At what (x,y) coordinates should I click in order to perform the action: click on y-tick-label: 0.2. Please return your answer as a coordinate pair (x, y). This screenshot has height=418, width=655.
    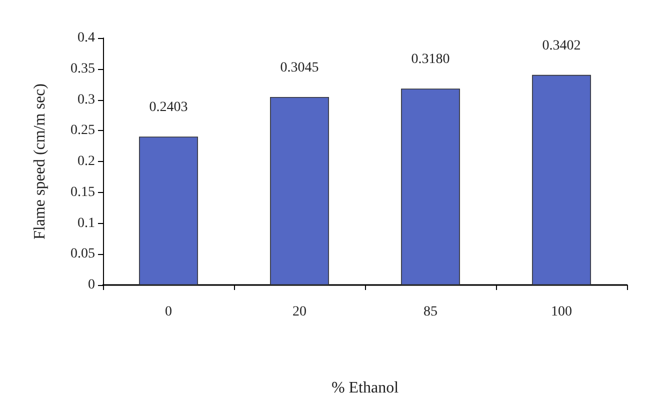
    Looking at the image, I should click on (86, 161).